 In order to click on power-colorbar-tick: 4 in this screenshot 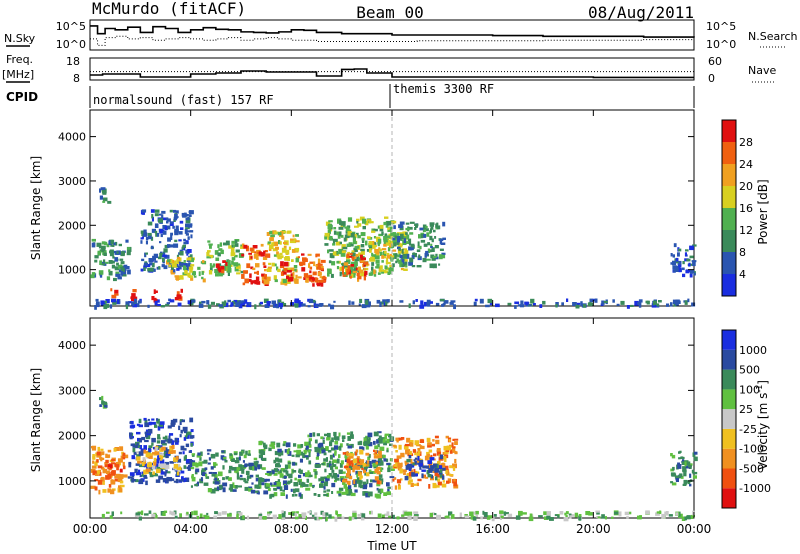, I will do `click(742, 274)`.